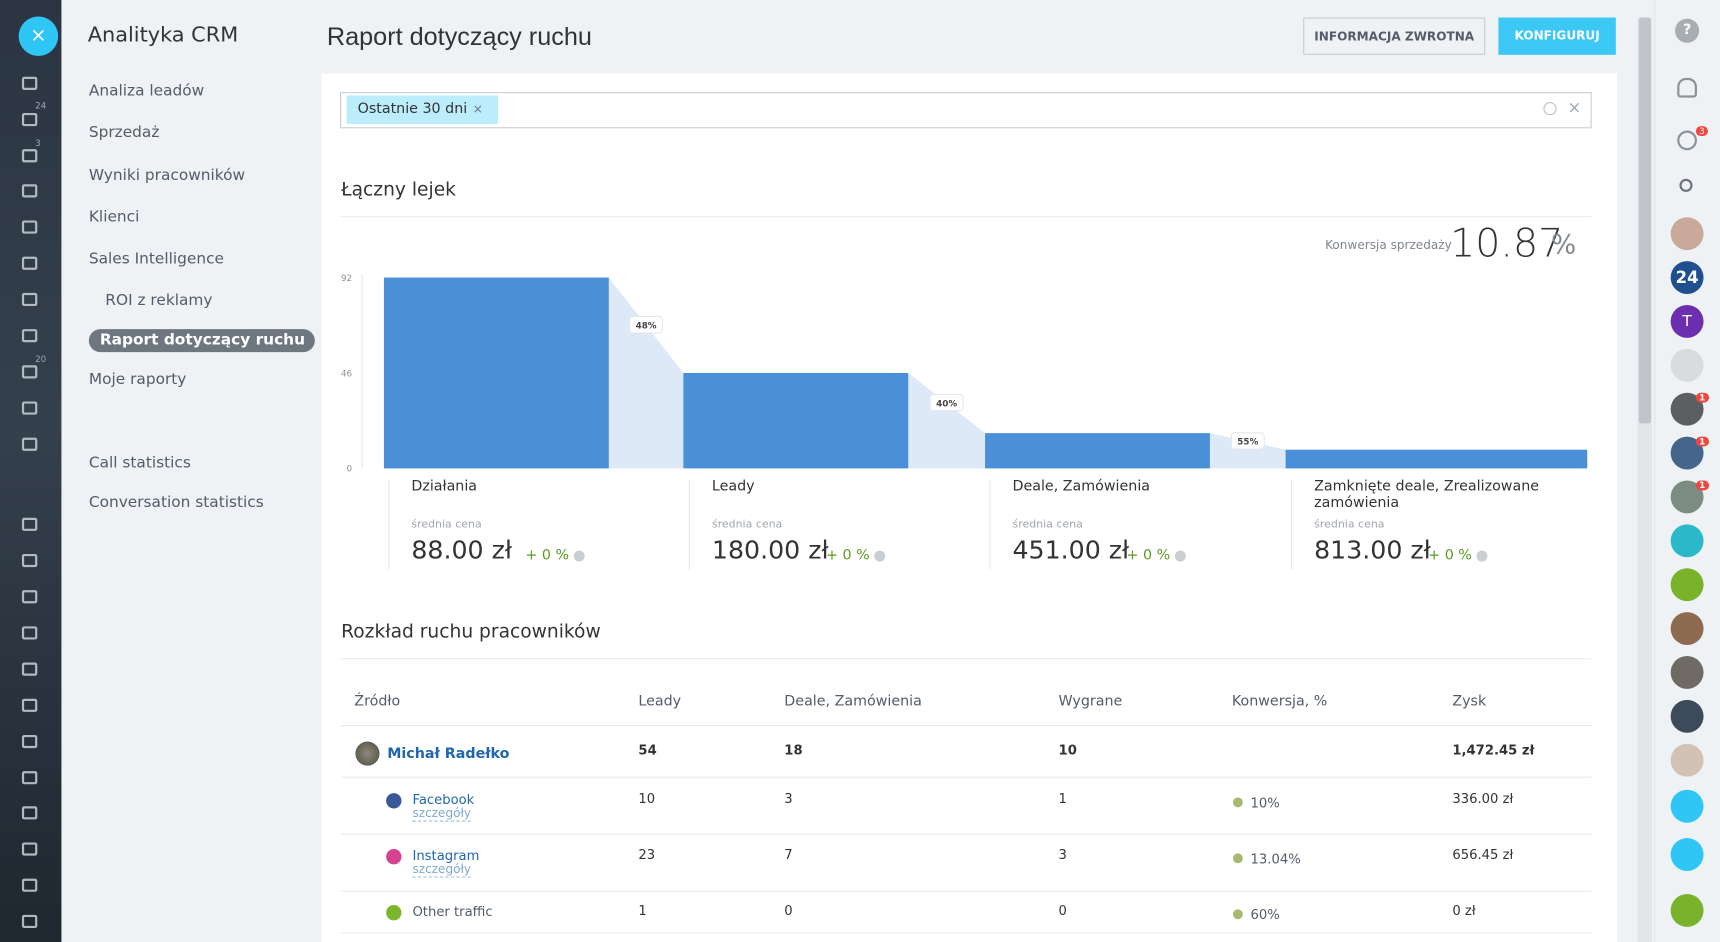  I want to click on source-name: Facebook, so click(443, 799).